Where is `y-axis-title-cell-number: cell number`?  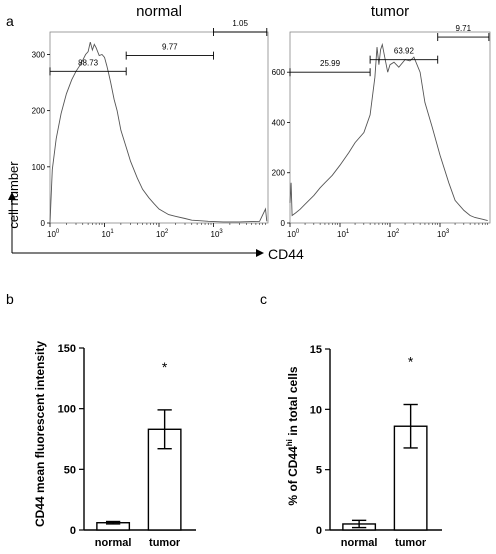 y-axis-title-cell-number: cell number is located at coordinates (13, 195).